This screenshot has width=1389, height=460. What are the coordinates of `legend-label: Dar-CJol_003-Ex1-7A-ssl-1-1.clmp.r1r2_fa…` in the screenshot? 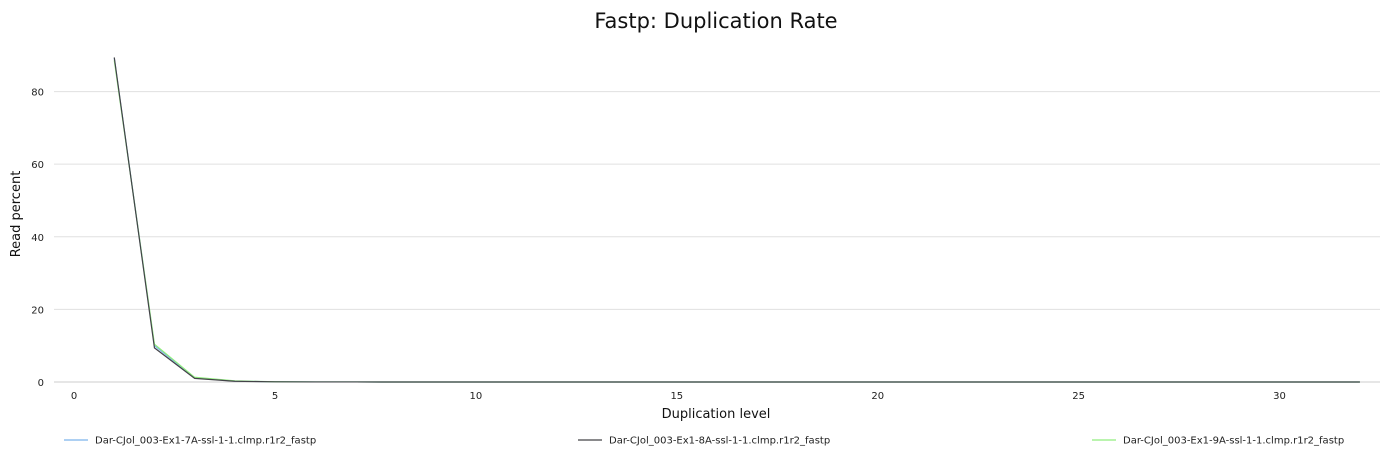 It's located at (205, 441).